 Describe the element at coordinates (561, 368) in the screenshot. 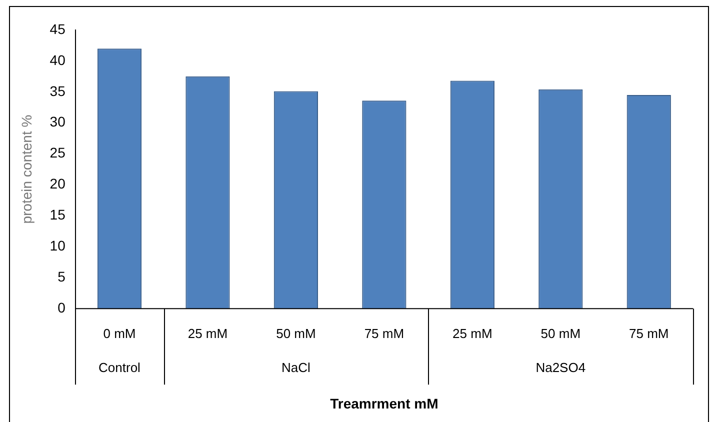

I see `text: Na2SO4` at that location.